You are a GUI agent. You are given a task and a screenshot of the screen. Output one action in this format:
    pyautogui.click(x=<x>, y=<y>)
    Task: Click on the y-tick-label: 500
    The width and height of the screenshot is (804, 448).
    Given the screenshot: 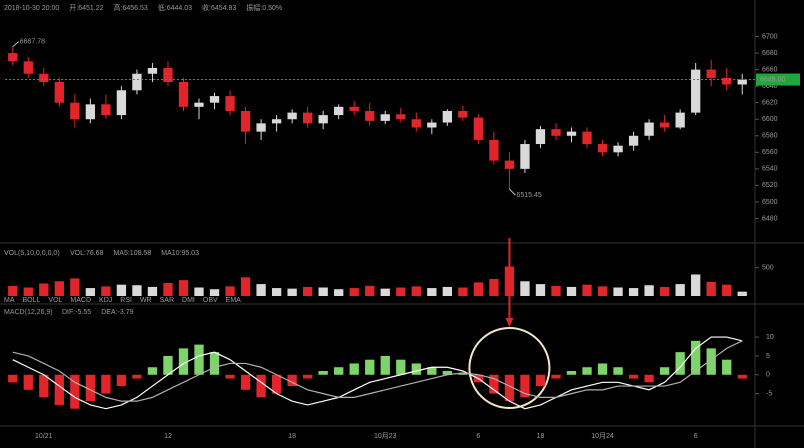 What is the action you would take?
    pyautogui.click(x=768, y=268)
    